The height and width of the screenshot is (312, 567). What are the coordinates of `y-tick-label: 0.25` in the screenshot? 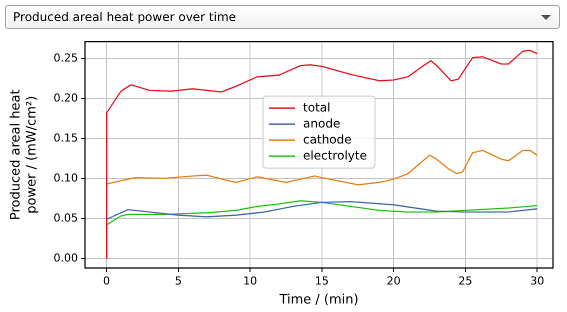 It's located at (66, 57).